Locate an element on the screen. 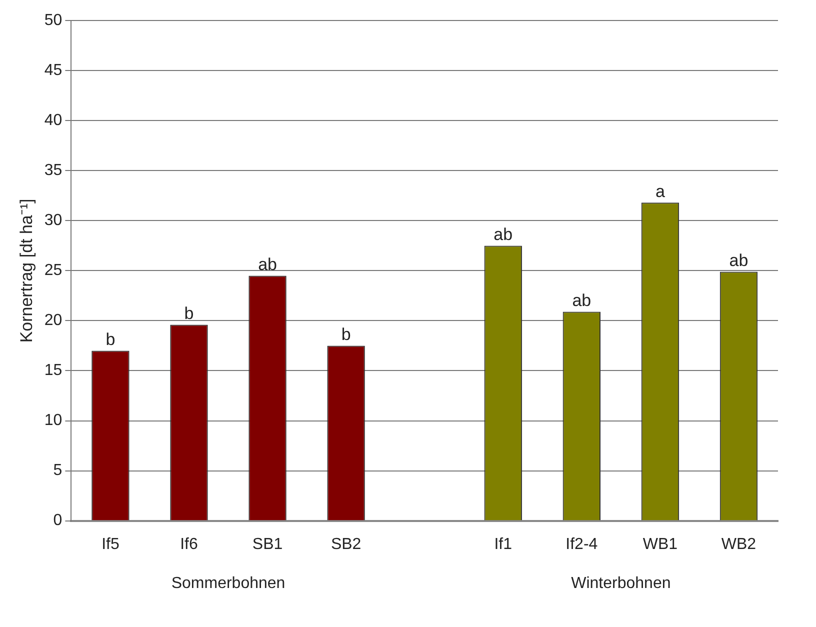 This screenshot has width=816, height=627. y-tick-label: 20 is located at coordinates (53, 321).